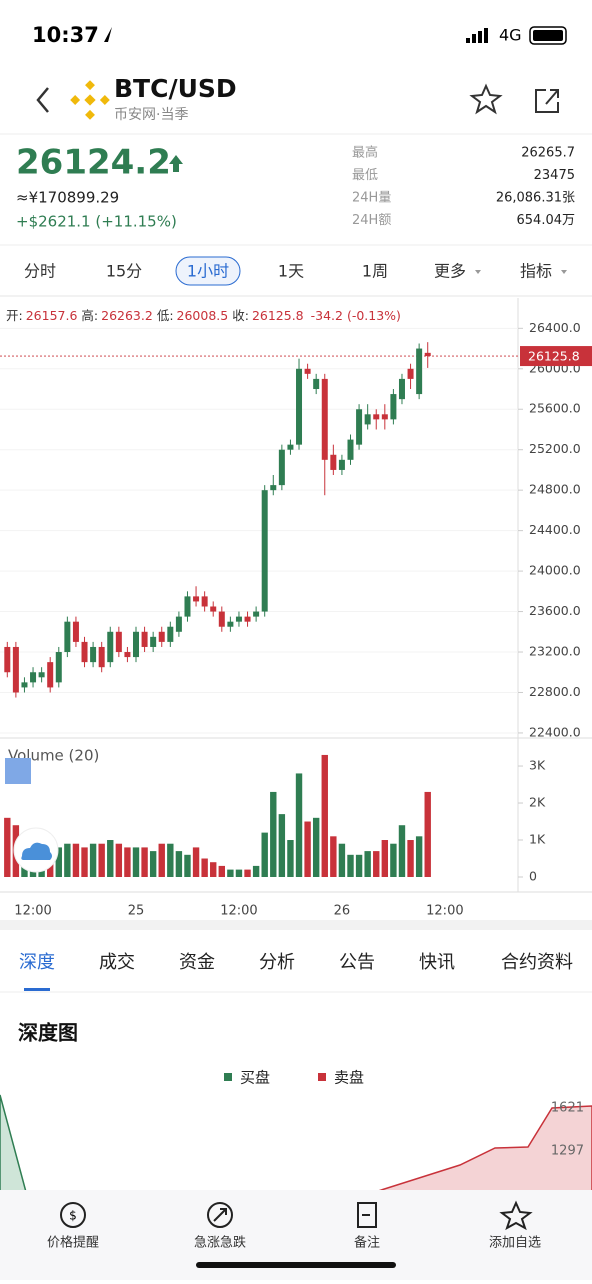  Describe the element at coordinates (65, 35) in the screenshot. I see `status-time: 10:37` at that location.